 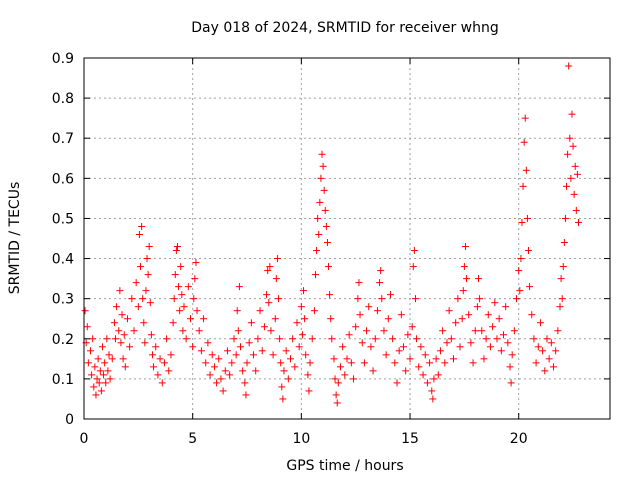 I want to click on y-tick-labels: 0 0.1 0.2 0.3 0.4 0.5 0.6 0.7 0.8 0.9, so click(x=63, y=239).